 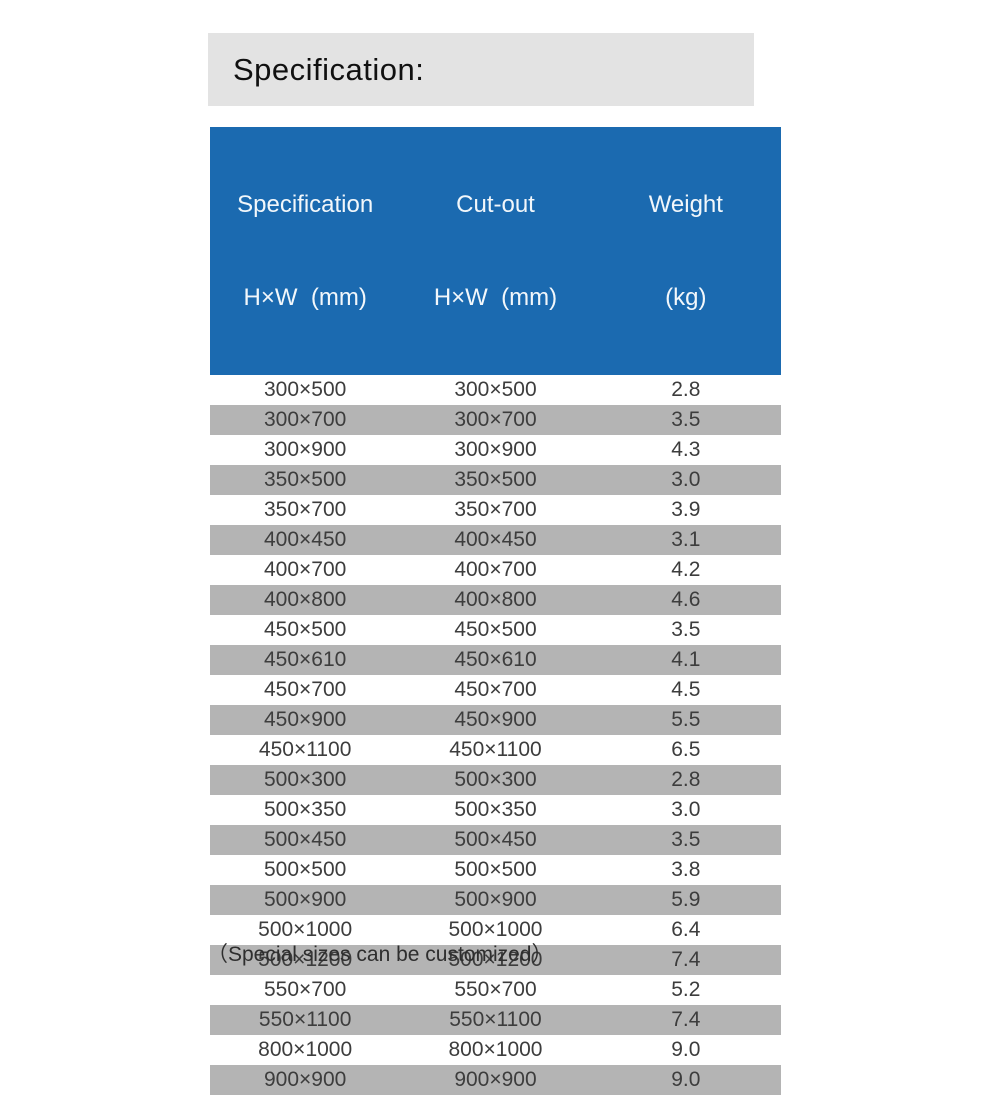 I want to click on column-header-specification: Specification H×W (mm), so click(x=305, y=251).